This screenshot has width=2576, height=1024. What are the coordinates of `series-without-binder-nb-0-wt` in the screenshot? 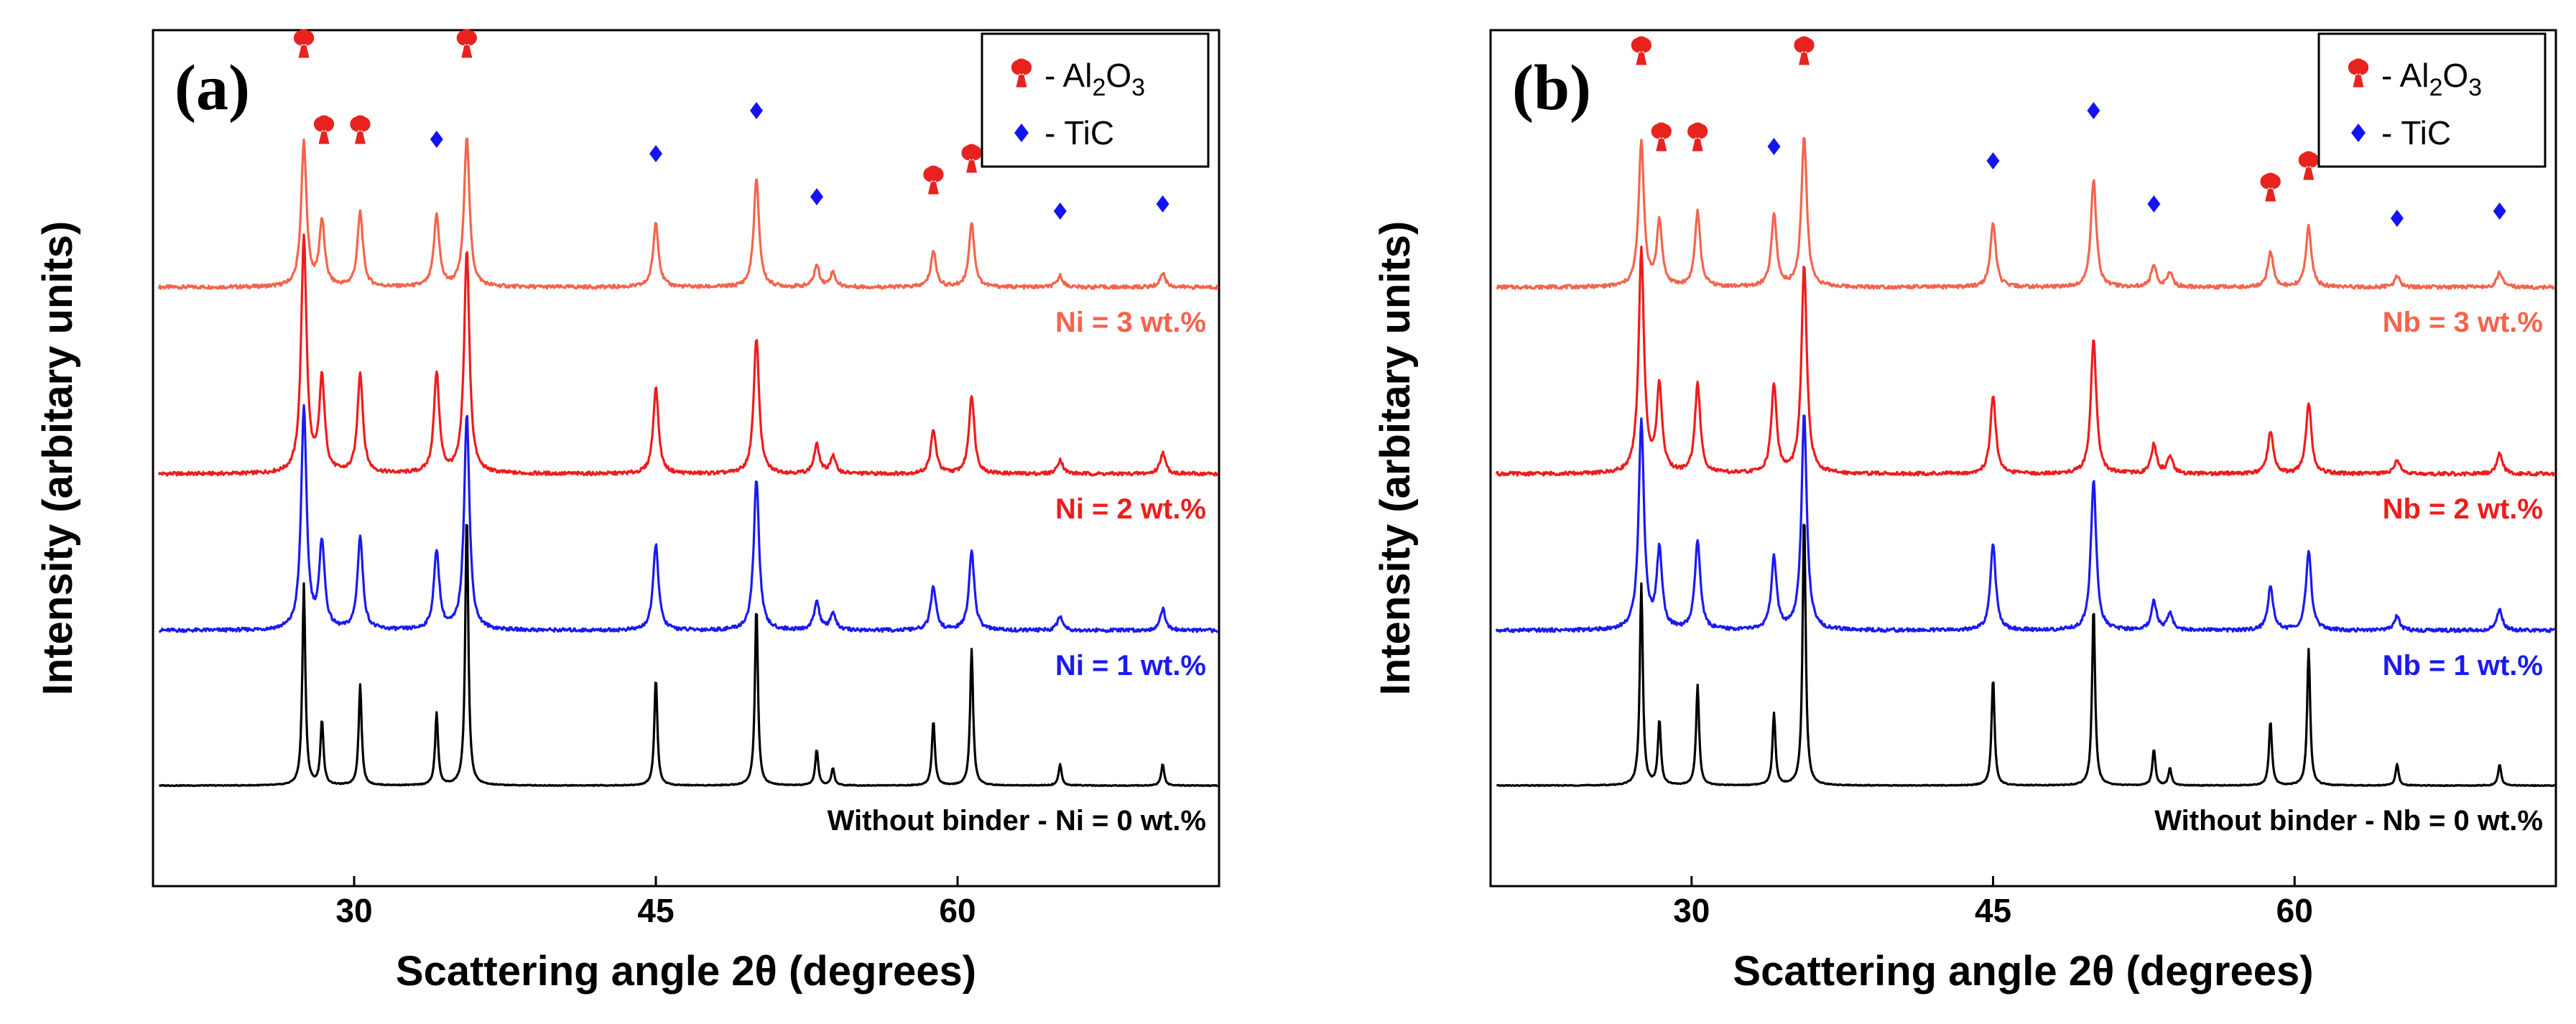 It's located at (2026, 655).